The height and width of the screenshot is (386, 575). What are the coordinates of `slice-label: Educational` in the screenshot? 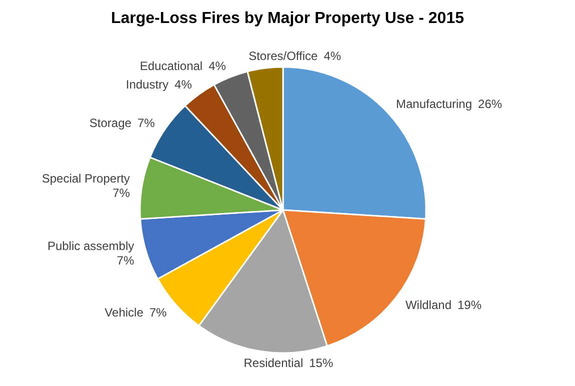 It's located at (171, 65).